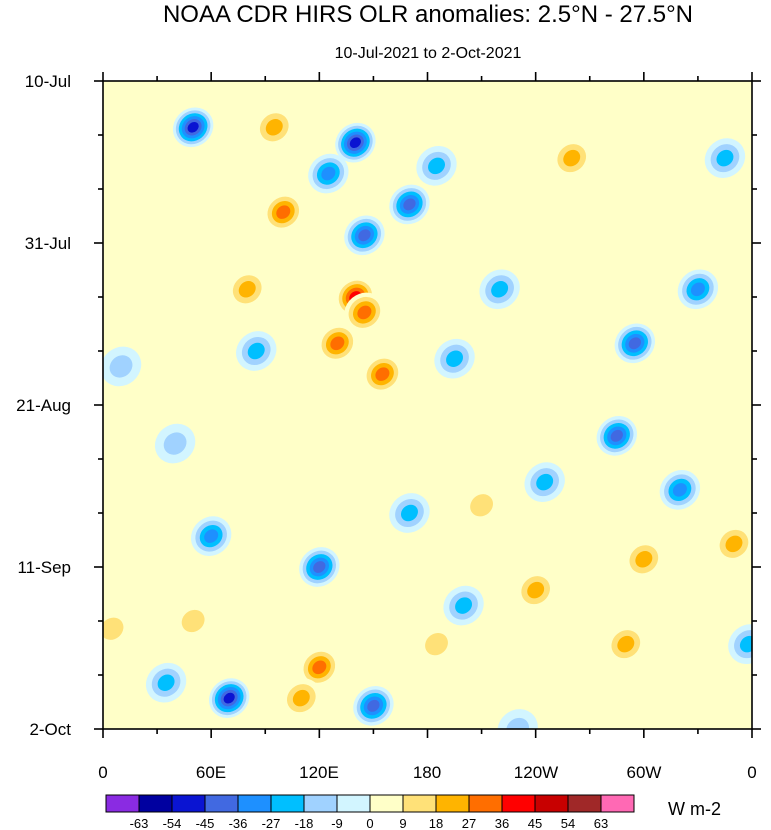  I want to click on y-axis-labels: 10-Jul 31-Jul 21-Aug 11-Sep 2-Oct, so click(43, 405).